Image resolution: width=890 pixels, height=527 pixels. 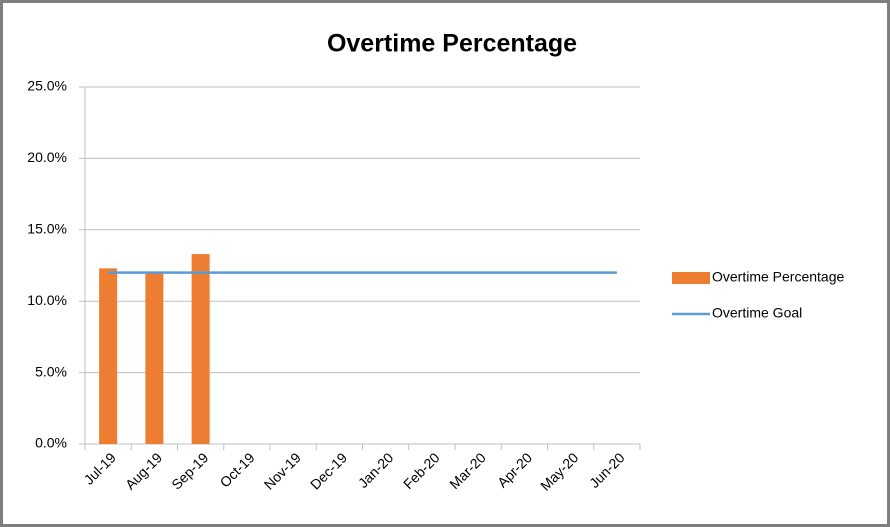 What do you see at coordinates (778, 277) in the screenshot?
I see `legend-label: Overtime Percentage` at bounding box center [778, 277].